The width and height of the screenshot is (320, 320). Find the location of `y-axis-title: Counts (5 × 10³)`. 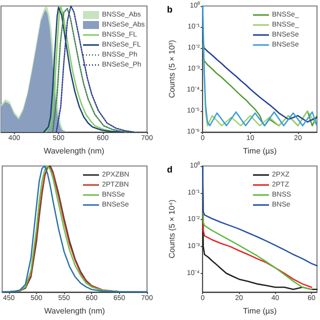

y-axis-title: Counts (5 × 10³) is located at coordinates (172, 69).